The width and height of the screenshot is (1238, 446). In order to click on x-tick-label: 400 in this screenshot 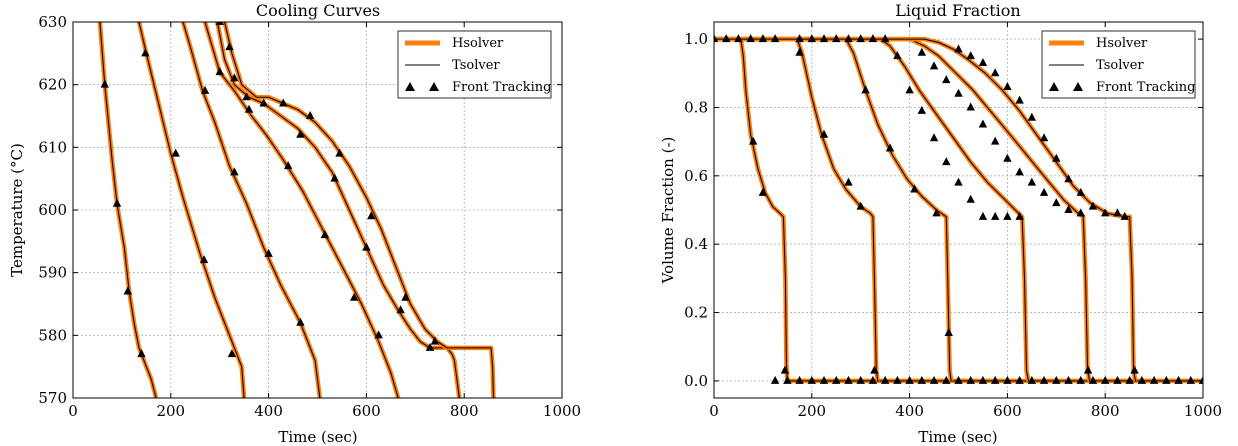, I will do `click(268, 411)`.